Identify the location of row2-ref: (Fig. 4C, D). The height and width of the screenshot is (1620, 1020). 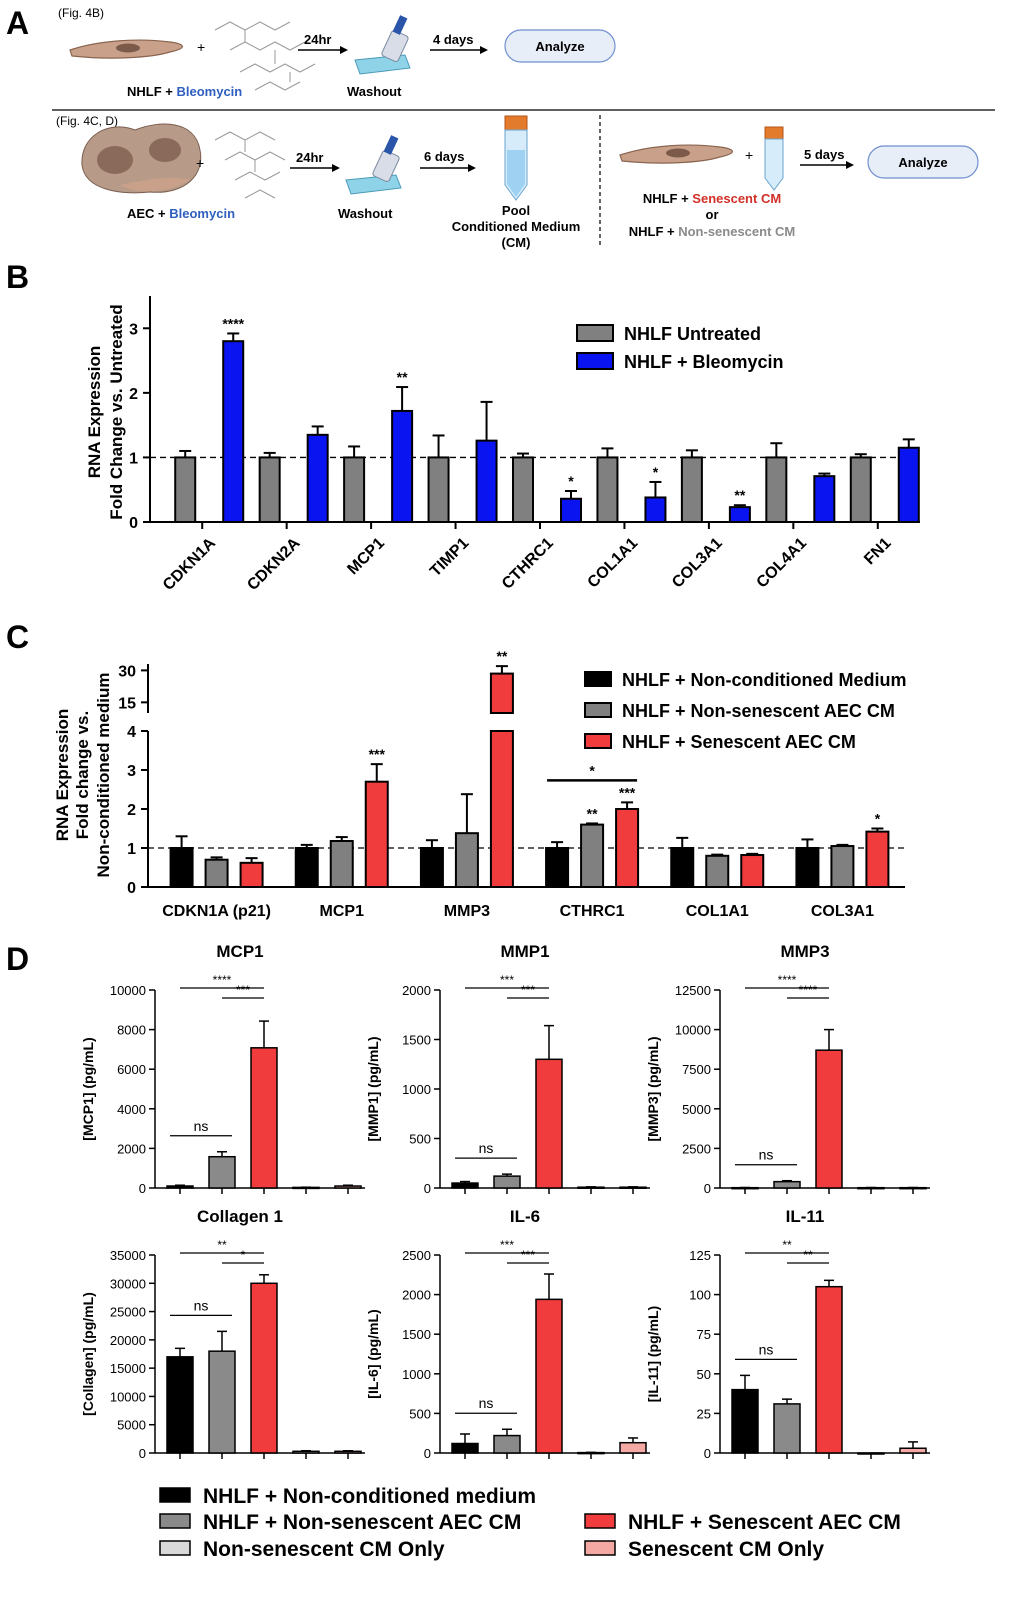
(87, 121).